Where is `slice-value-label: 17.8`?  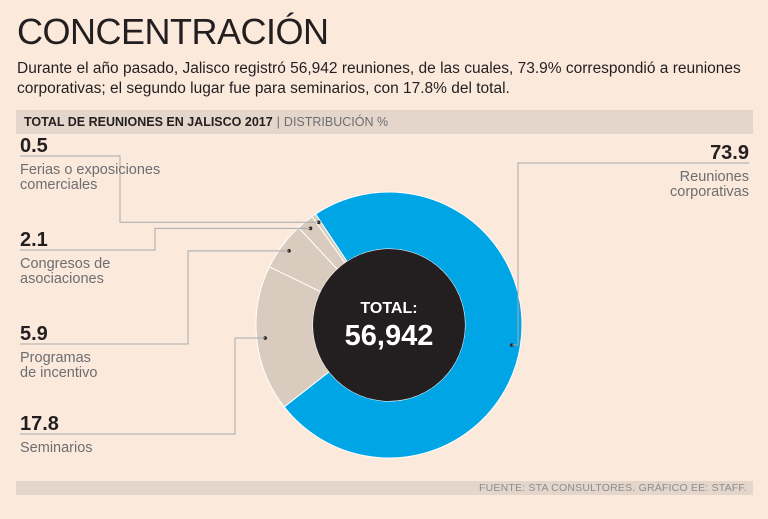
slice-value-label: 17.8 is located at coordinates (39, 424).